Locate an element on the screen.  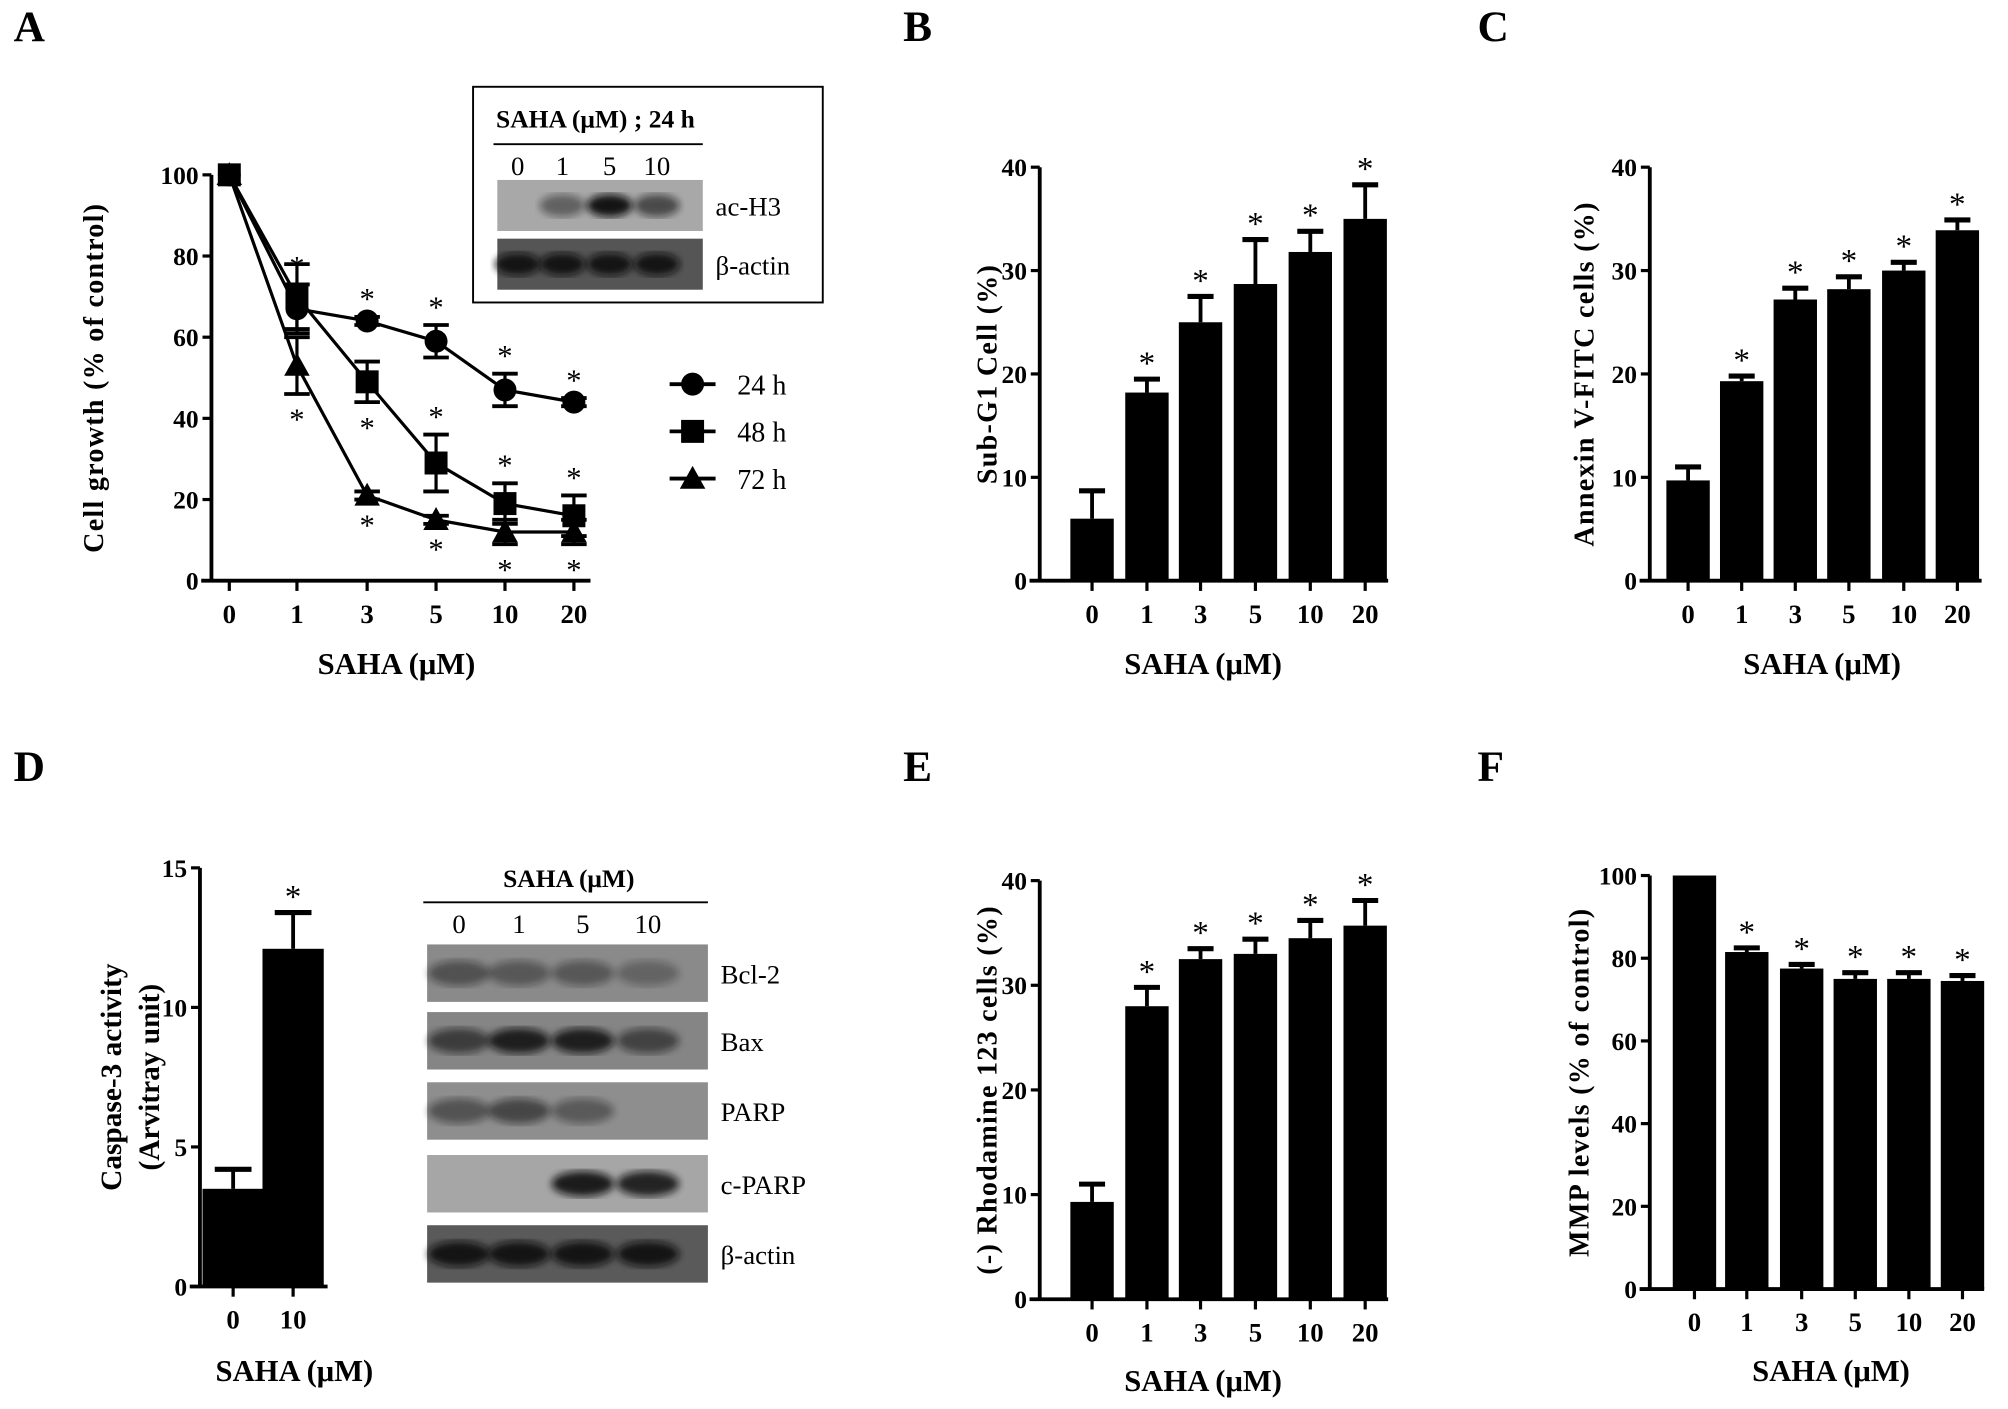
panel-label-c: C is located at coordinates (1492, 27).